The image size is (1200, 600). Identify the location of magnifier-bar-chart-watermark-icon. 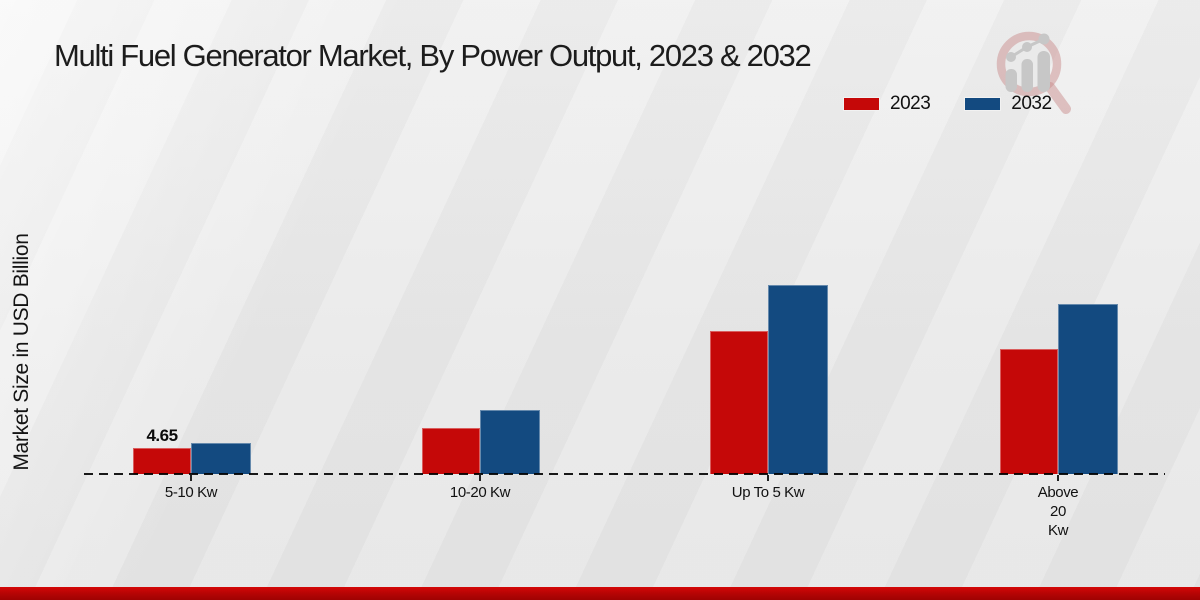
(1033, 72).